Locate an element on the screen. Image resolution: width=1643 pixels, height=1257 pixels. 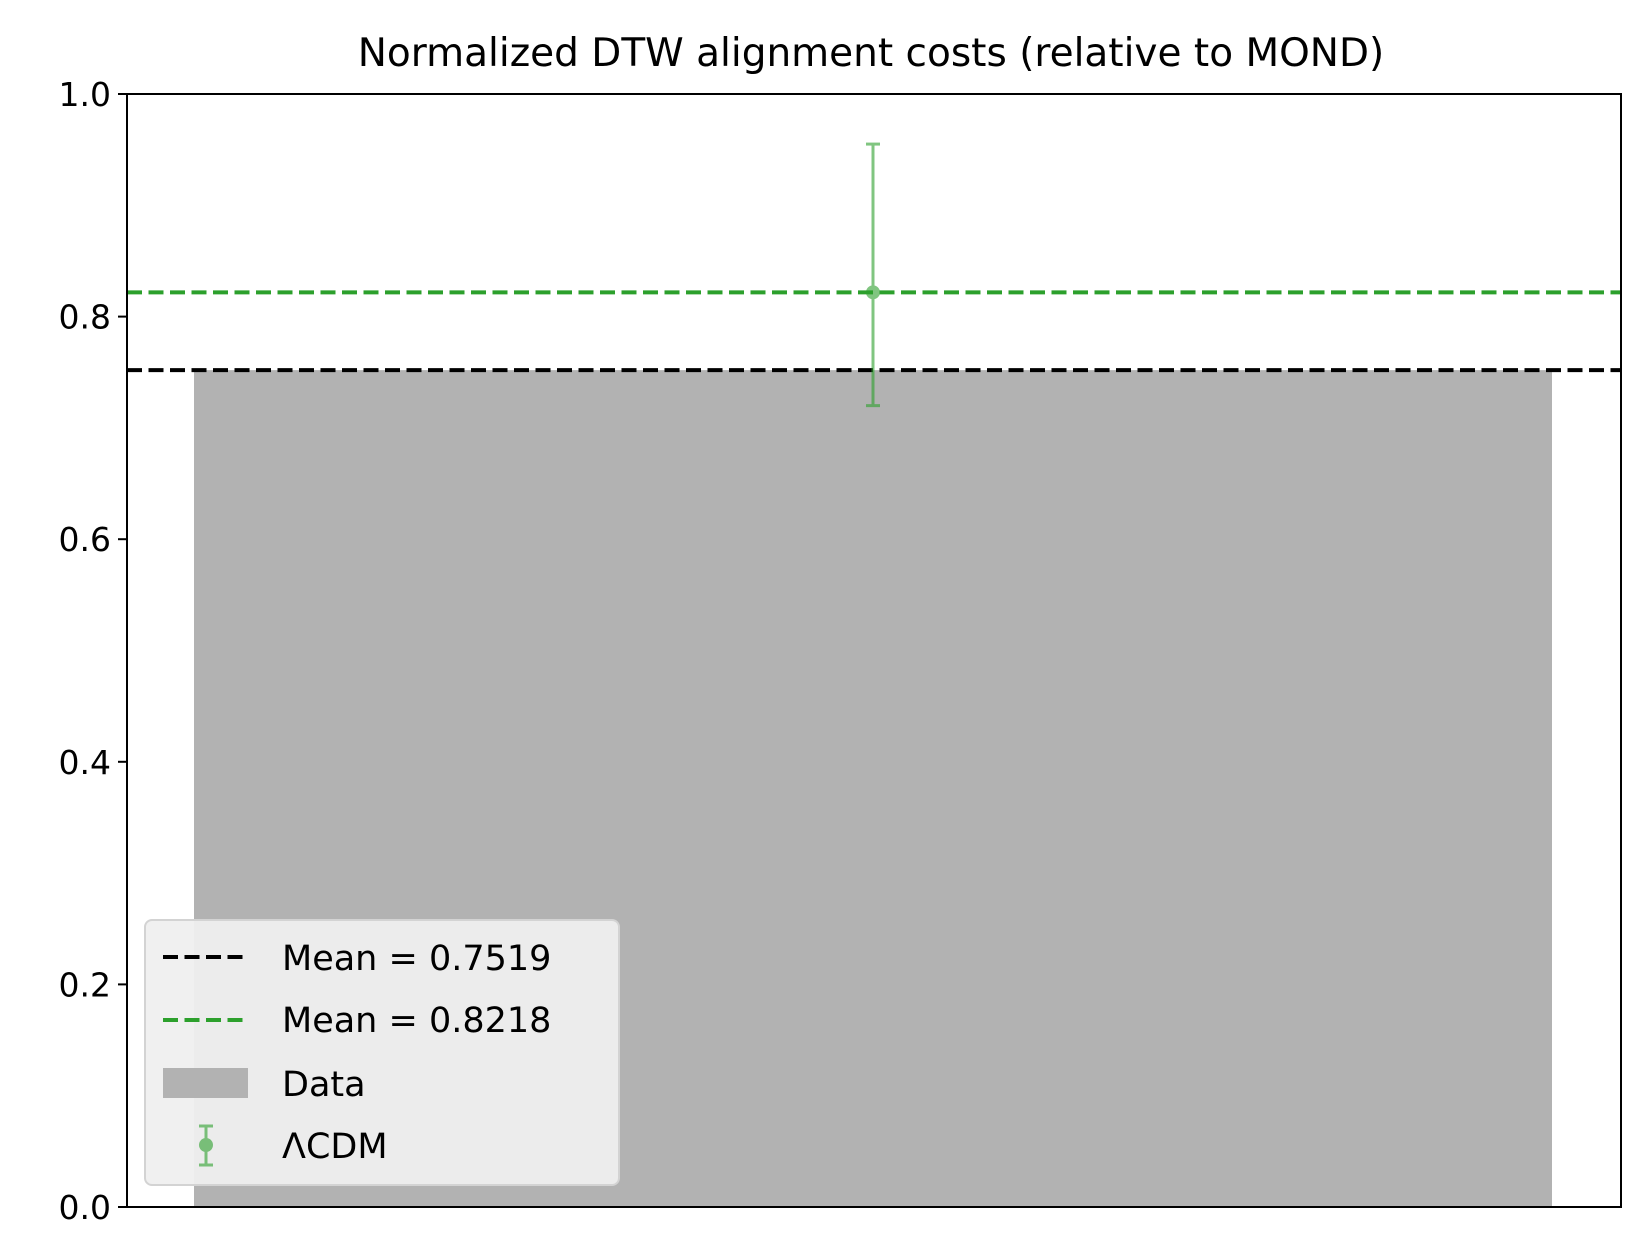
errorbar-point is located at coordinates (873, 292).